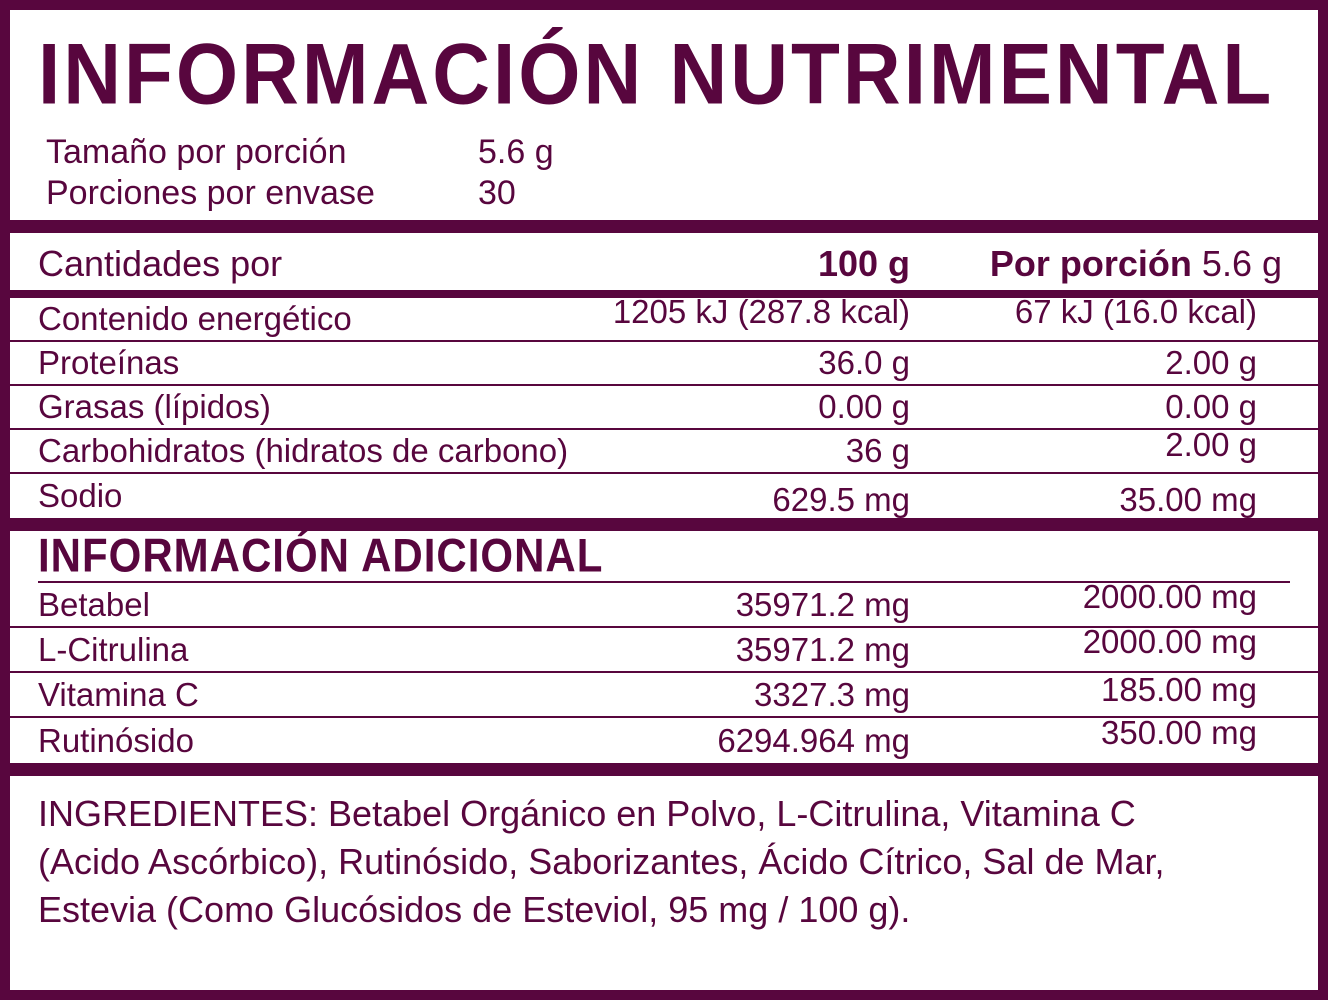  I want to click on servings-per-container-value: 30, so click(497, 193).